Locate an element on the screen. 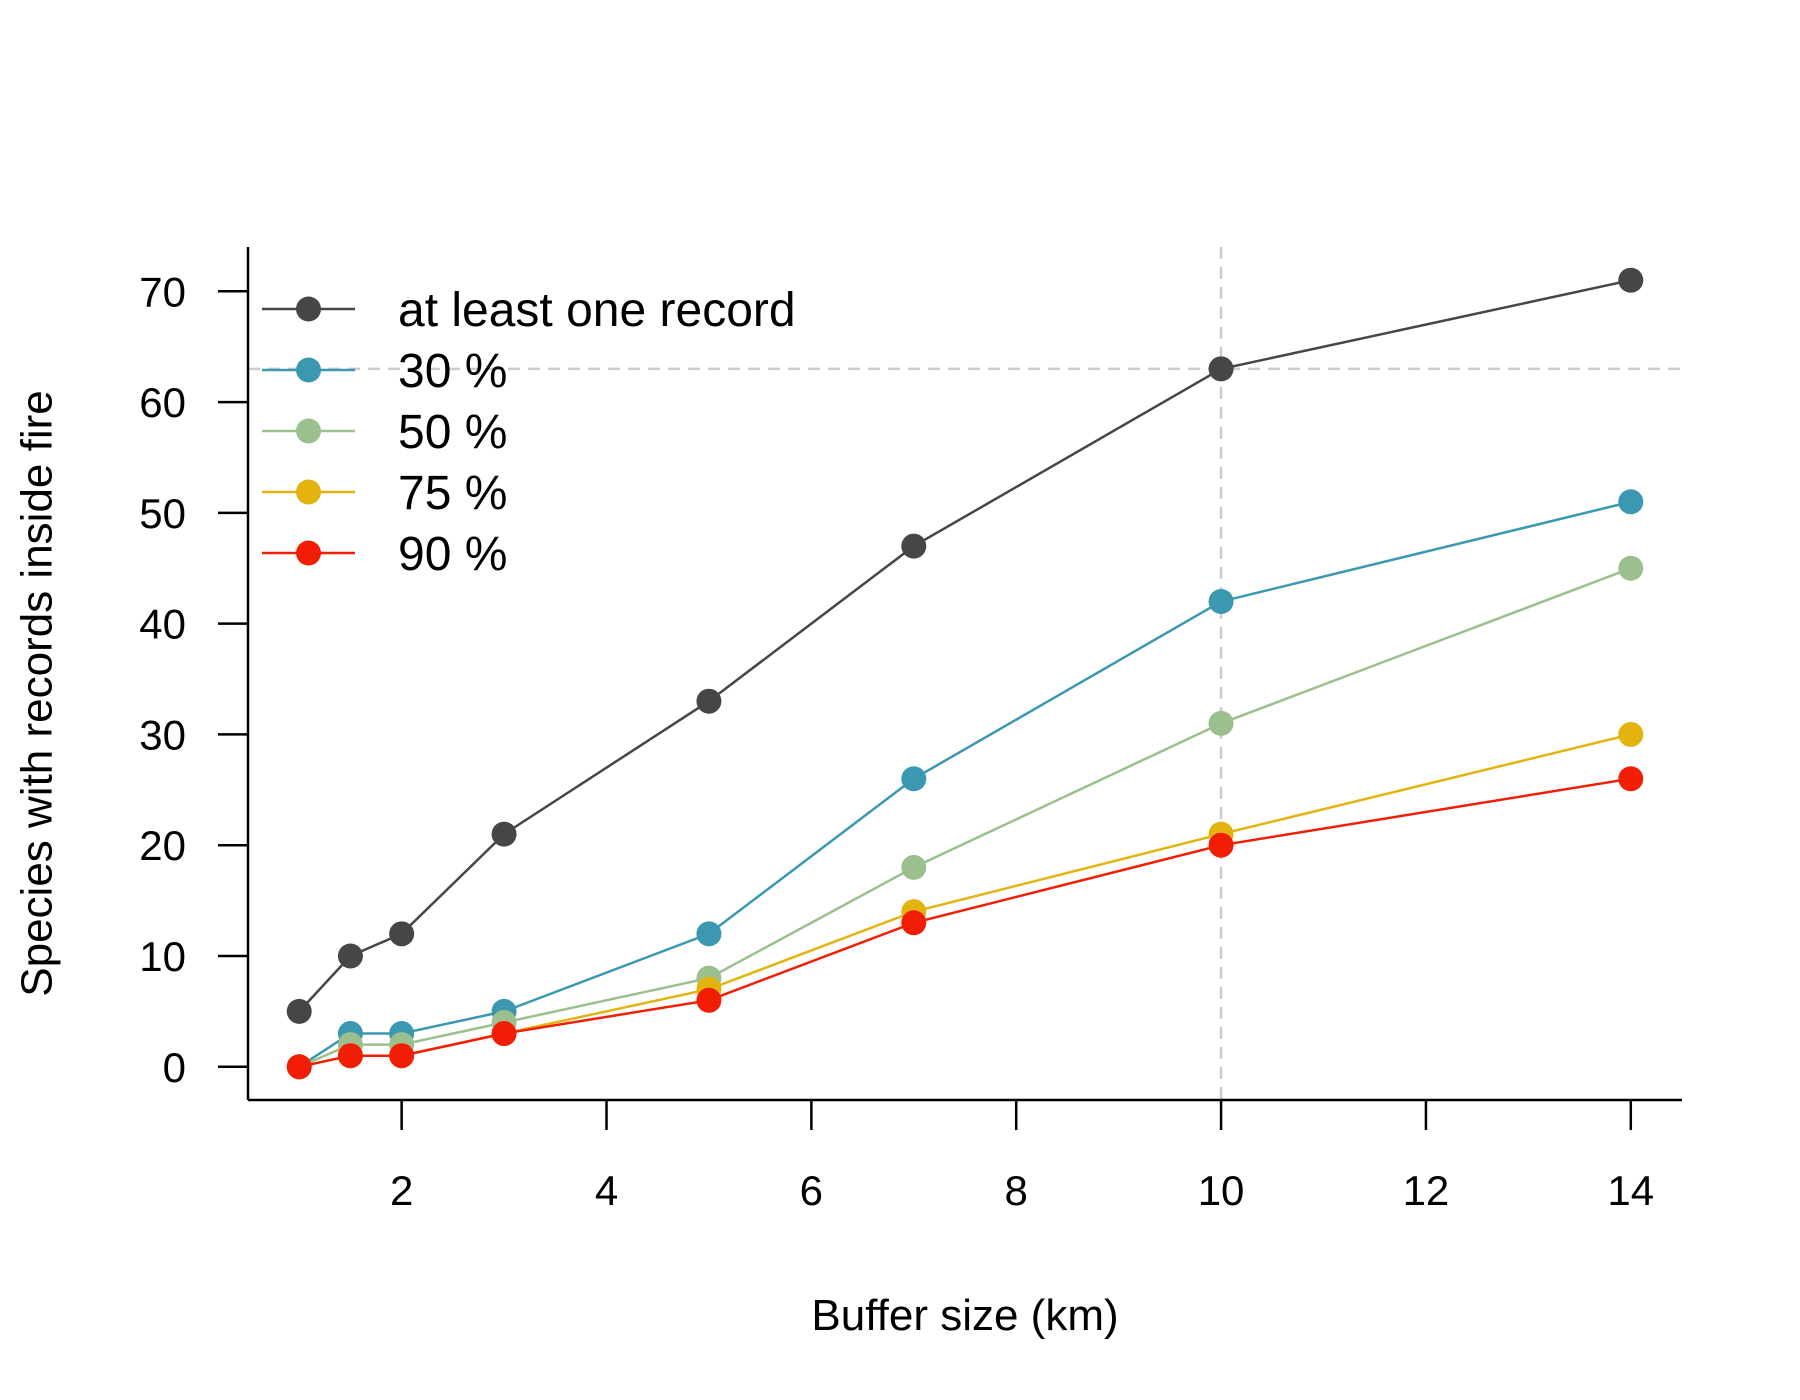 The image size is (1800, 1400). y-tick-label: 70 is located at coordinates (162, 291).